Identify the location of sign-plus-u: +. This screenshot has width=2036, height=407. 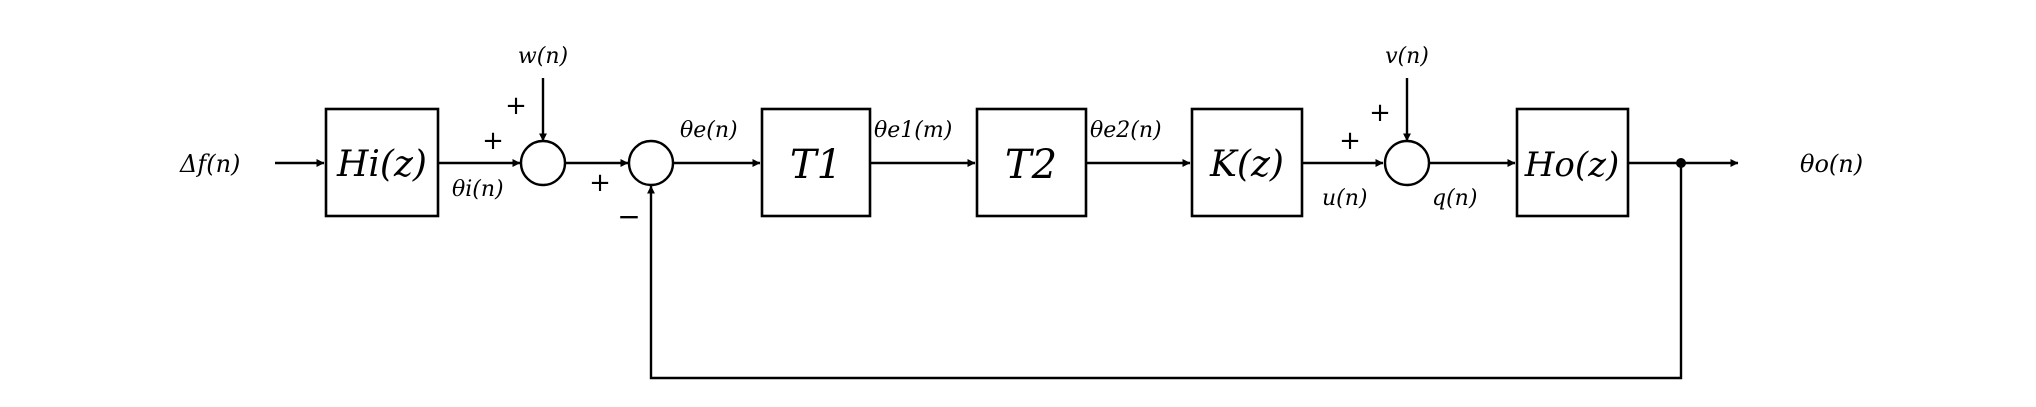
(1350, 141).